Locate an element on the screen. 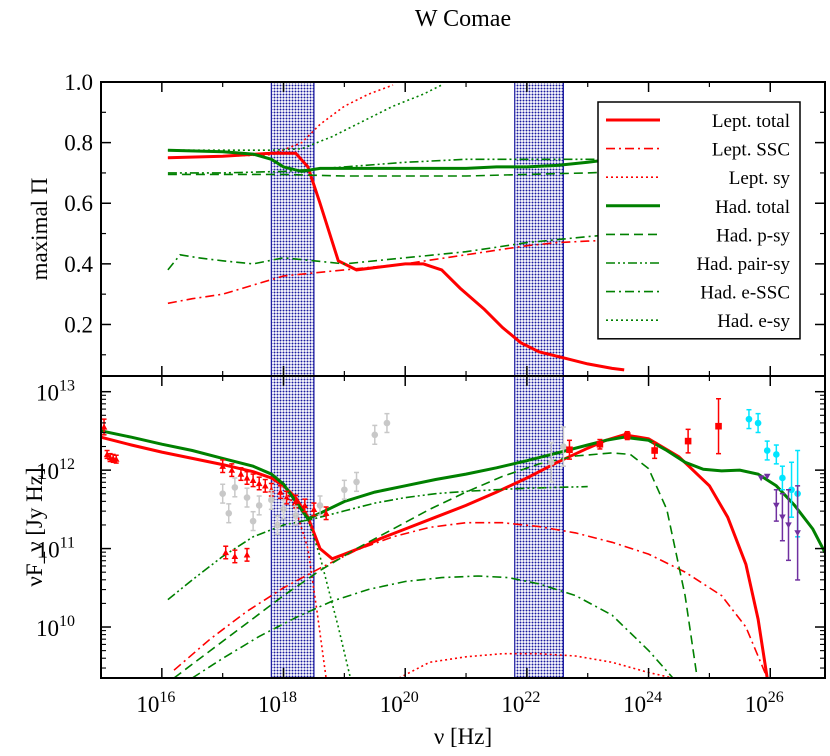 The width and height of the screenshot is (830, 756). legend-entry: Had. pair-sy is located at coordinates (698, 264).